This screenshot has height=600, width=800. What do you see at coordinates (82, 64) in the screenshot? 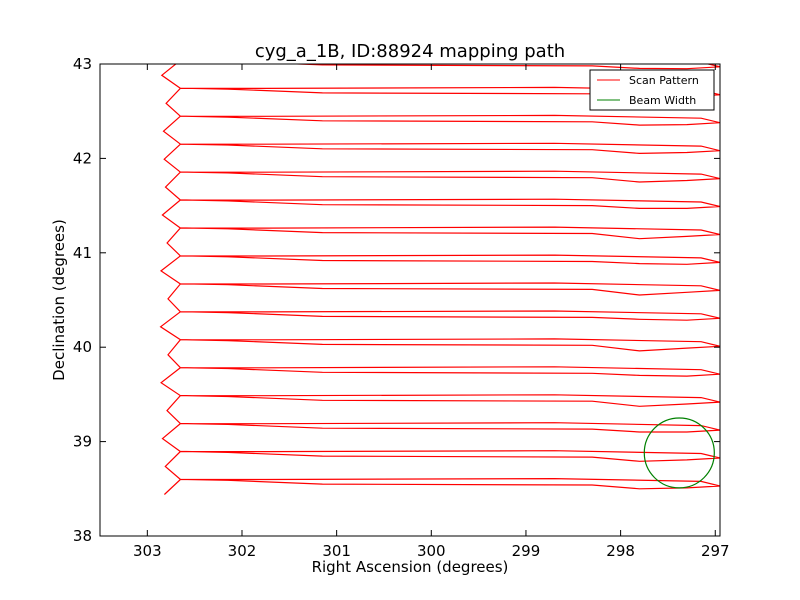
I see `y-tick-label: 43` at bounding box center [82, 64].